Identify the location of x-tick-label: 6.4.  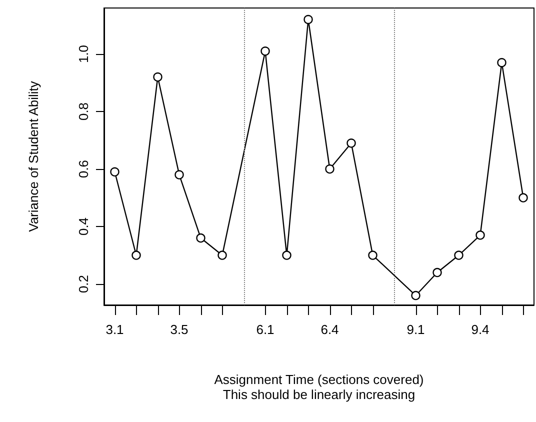
(329, 329).